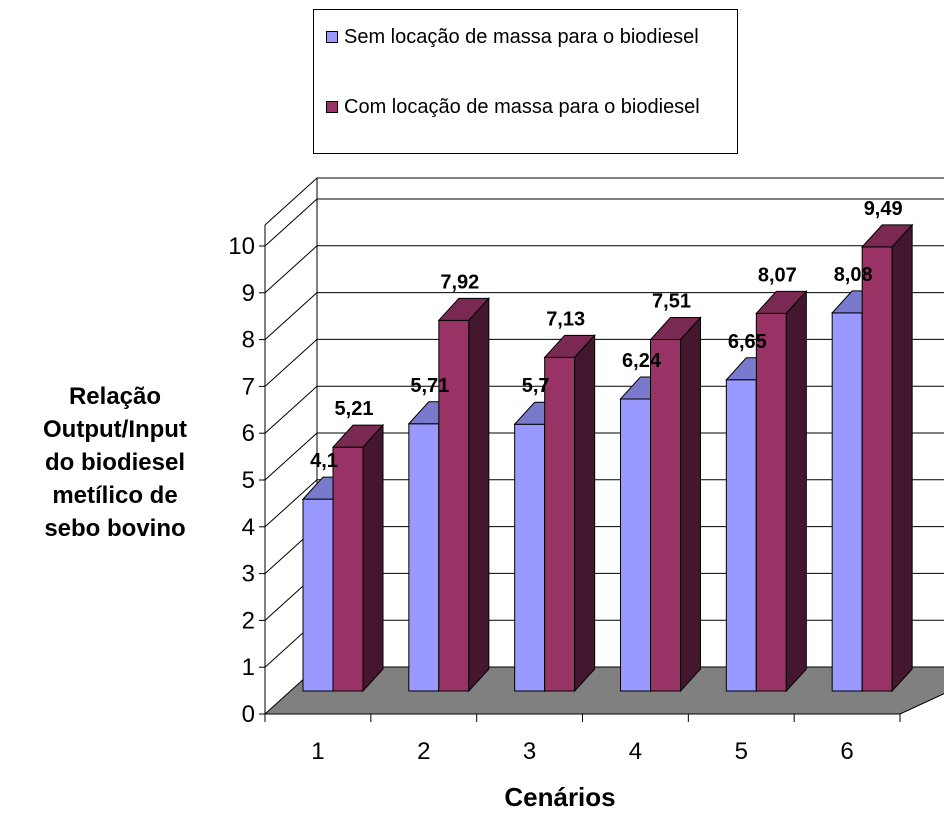 The image size is (944, 816). Describe the element at coordinates (317, 751) in the screenshot. I see `x-tick-label-1: 1` at that location.